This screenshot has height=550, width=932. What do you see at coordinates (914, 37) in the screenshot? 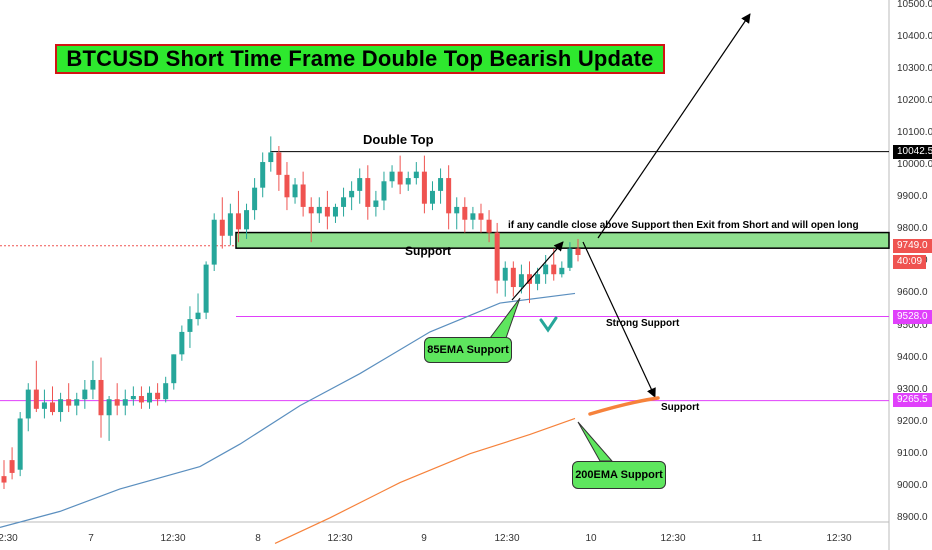
I see `y-tick-label: 10400.0` at bounding box center [914, 37].